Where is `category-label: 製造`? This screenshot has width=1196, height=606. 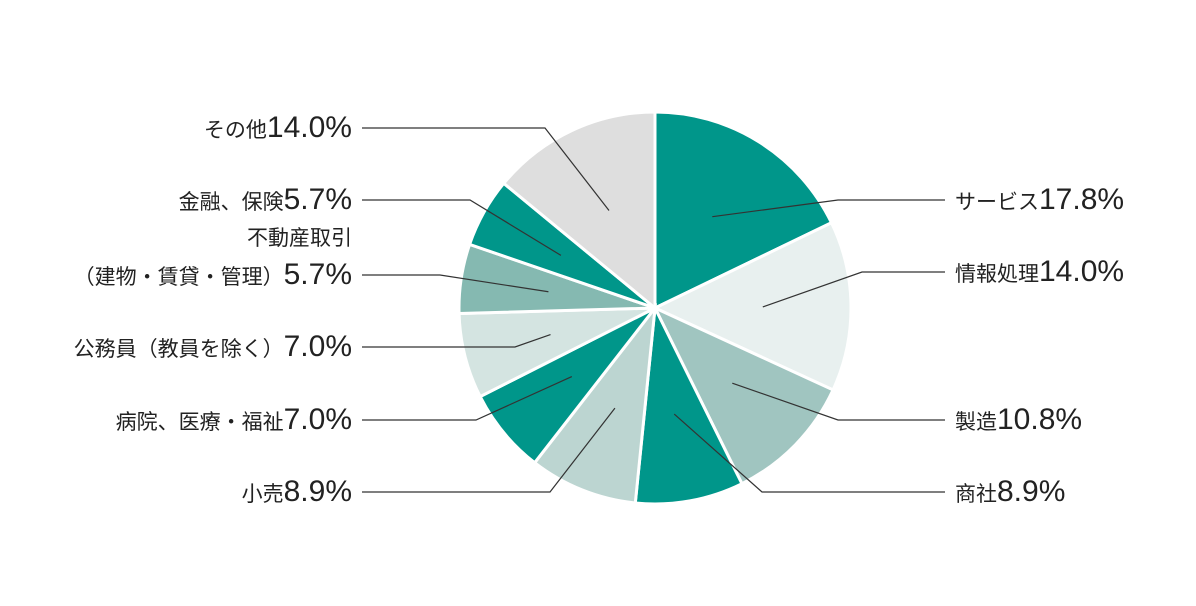
category-label: 製造 is located at coordinates (976, 422).